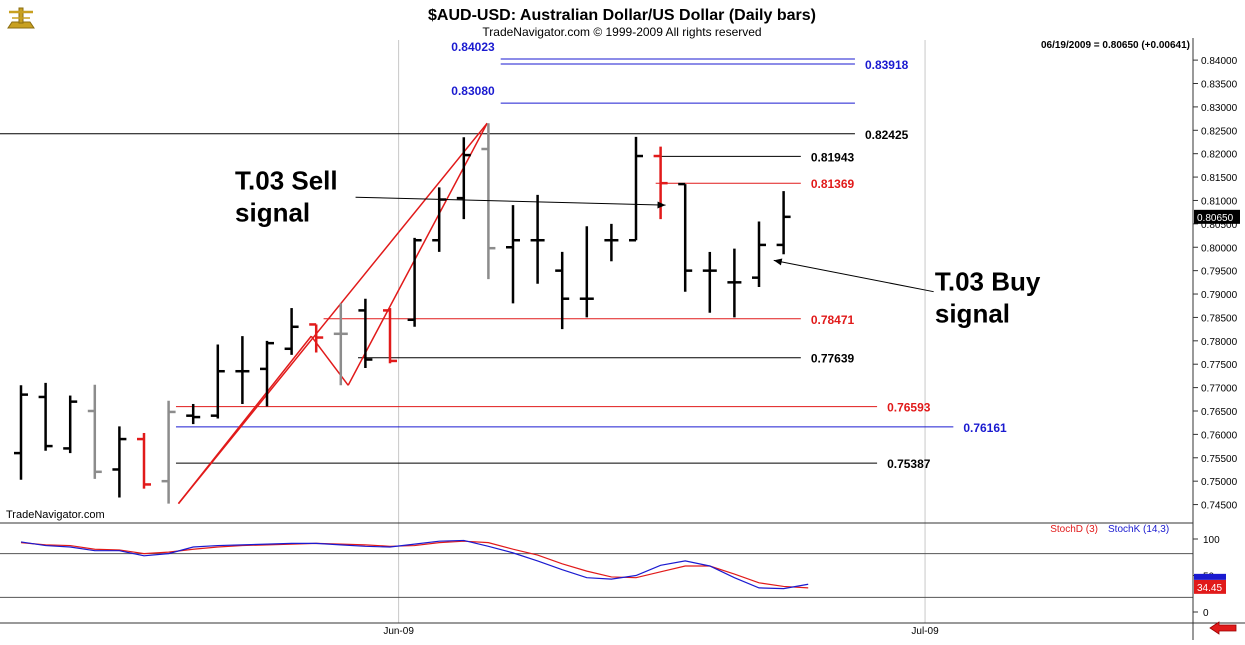  Describe the element at coordinates (21, 18) in the screenshot. I see `trade-navigator-logo` at that location.